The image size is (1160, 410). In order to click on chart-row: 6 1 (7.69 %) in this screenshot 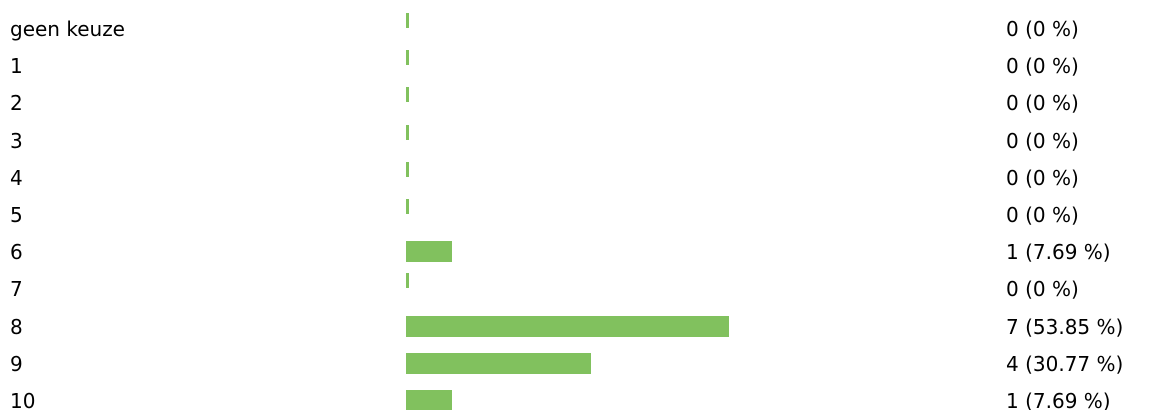, I will do `click(580, 252)`.